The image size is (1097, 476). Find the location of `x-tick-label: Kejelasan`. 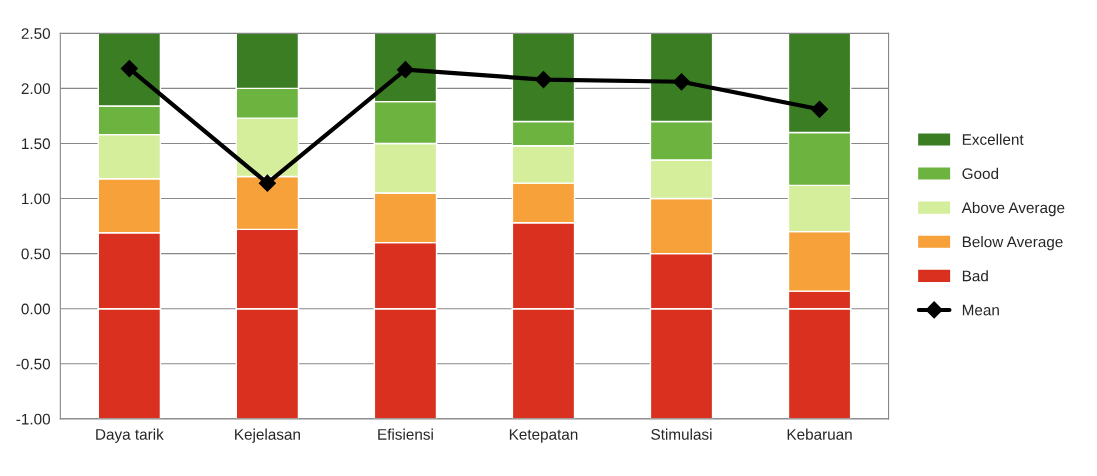

x-tick-label: Kejelasan is located at coordinates (267, 435).